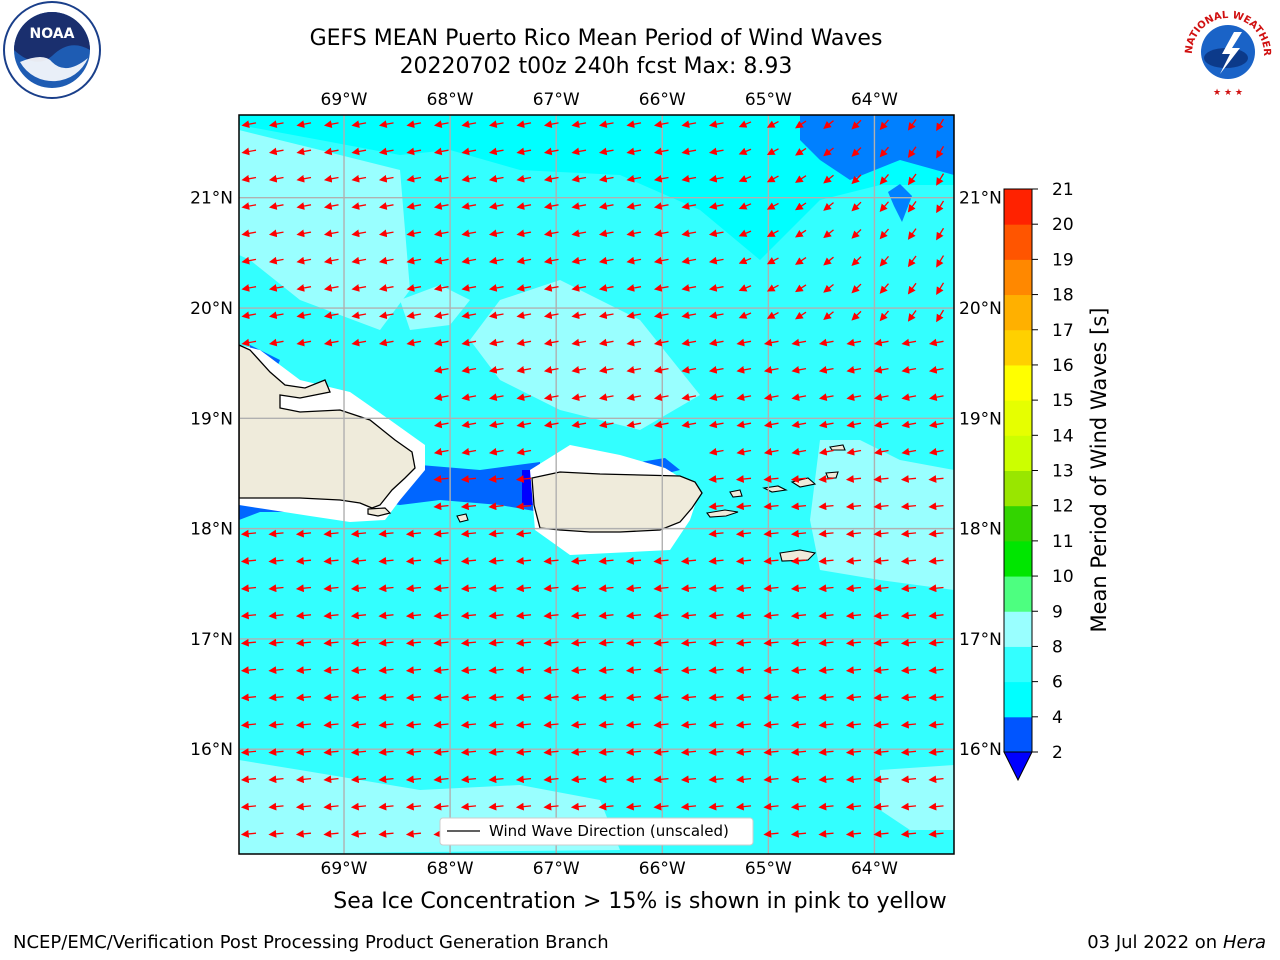  Describe the element at coordinates (1063, 436) in the screenshot. I see `colorbar-tick-label: 14` at that location.